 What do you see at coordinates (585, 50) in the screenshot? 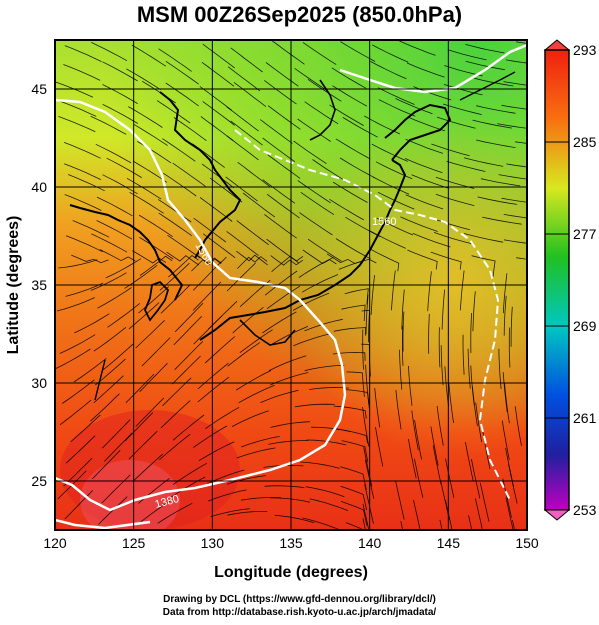
I see `colorbar-tick-label: 293` at bounding box center [585, 50].